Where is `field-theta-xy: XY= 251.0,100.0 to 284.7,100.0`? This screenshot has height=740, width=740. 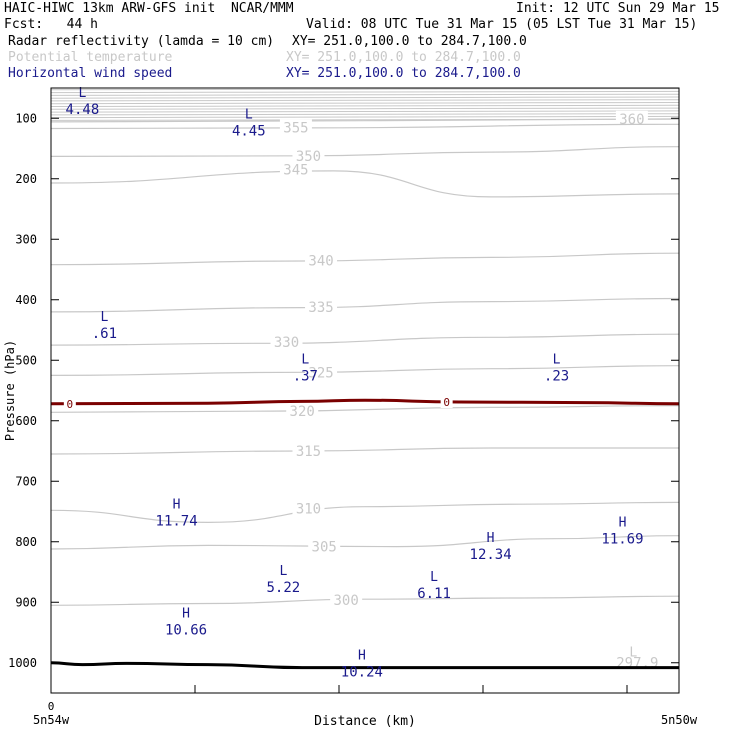 field-theta-xy: XY= 251.0,100.0 to 284.7,100.0 is located at coordinates (403, 57).